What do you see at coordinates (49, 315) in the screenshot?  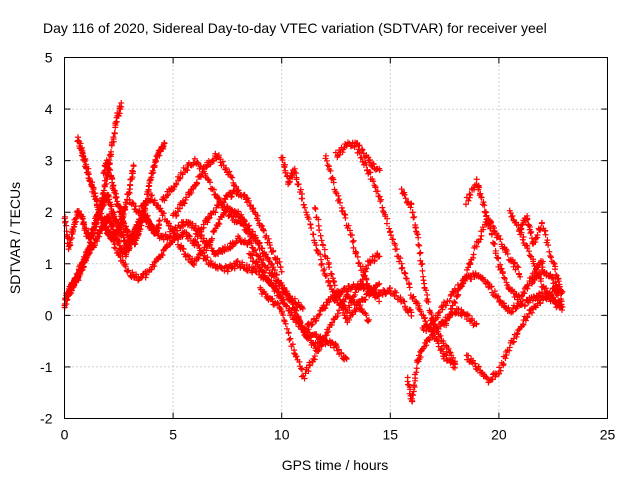 I see `y-tick-label: 0` at bounding box center [49, 315].